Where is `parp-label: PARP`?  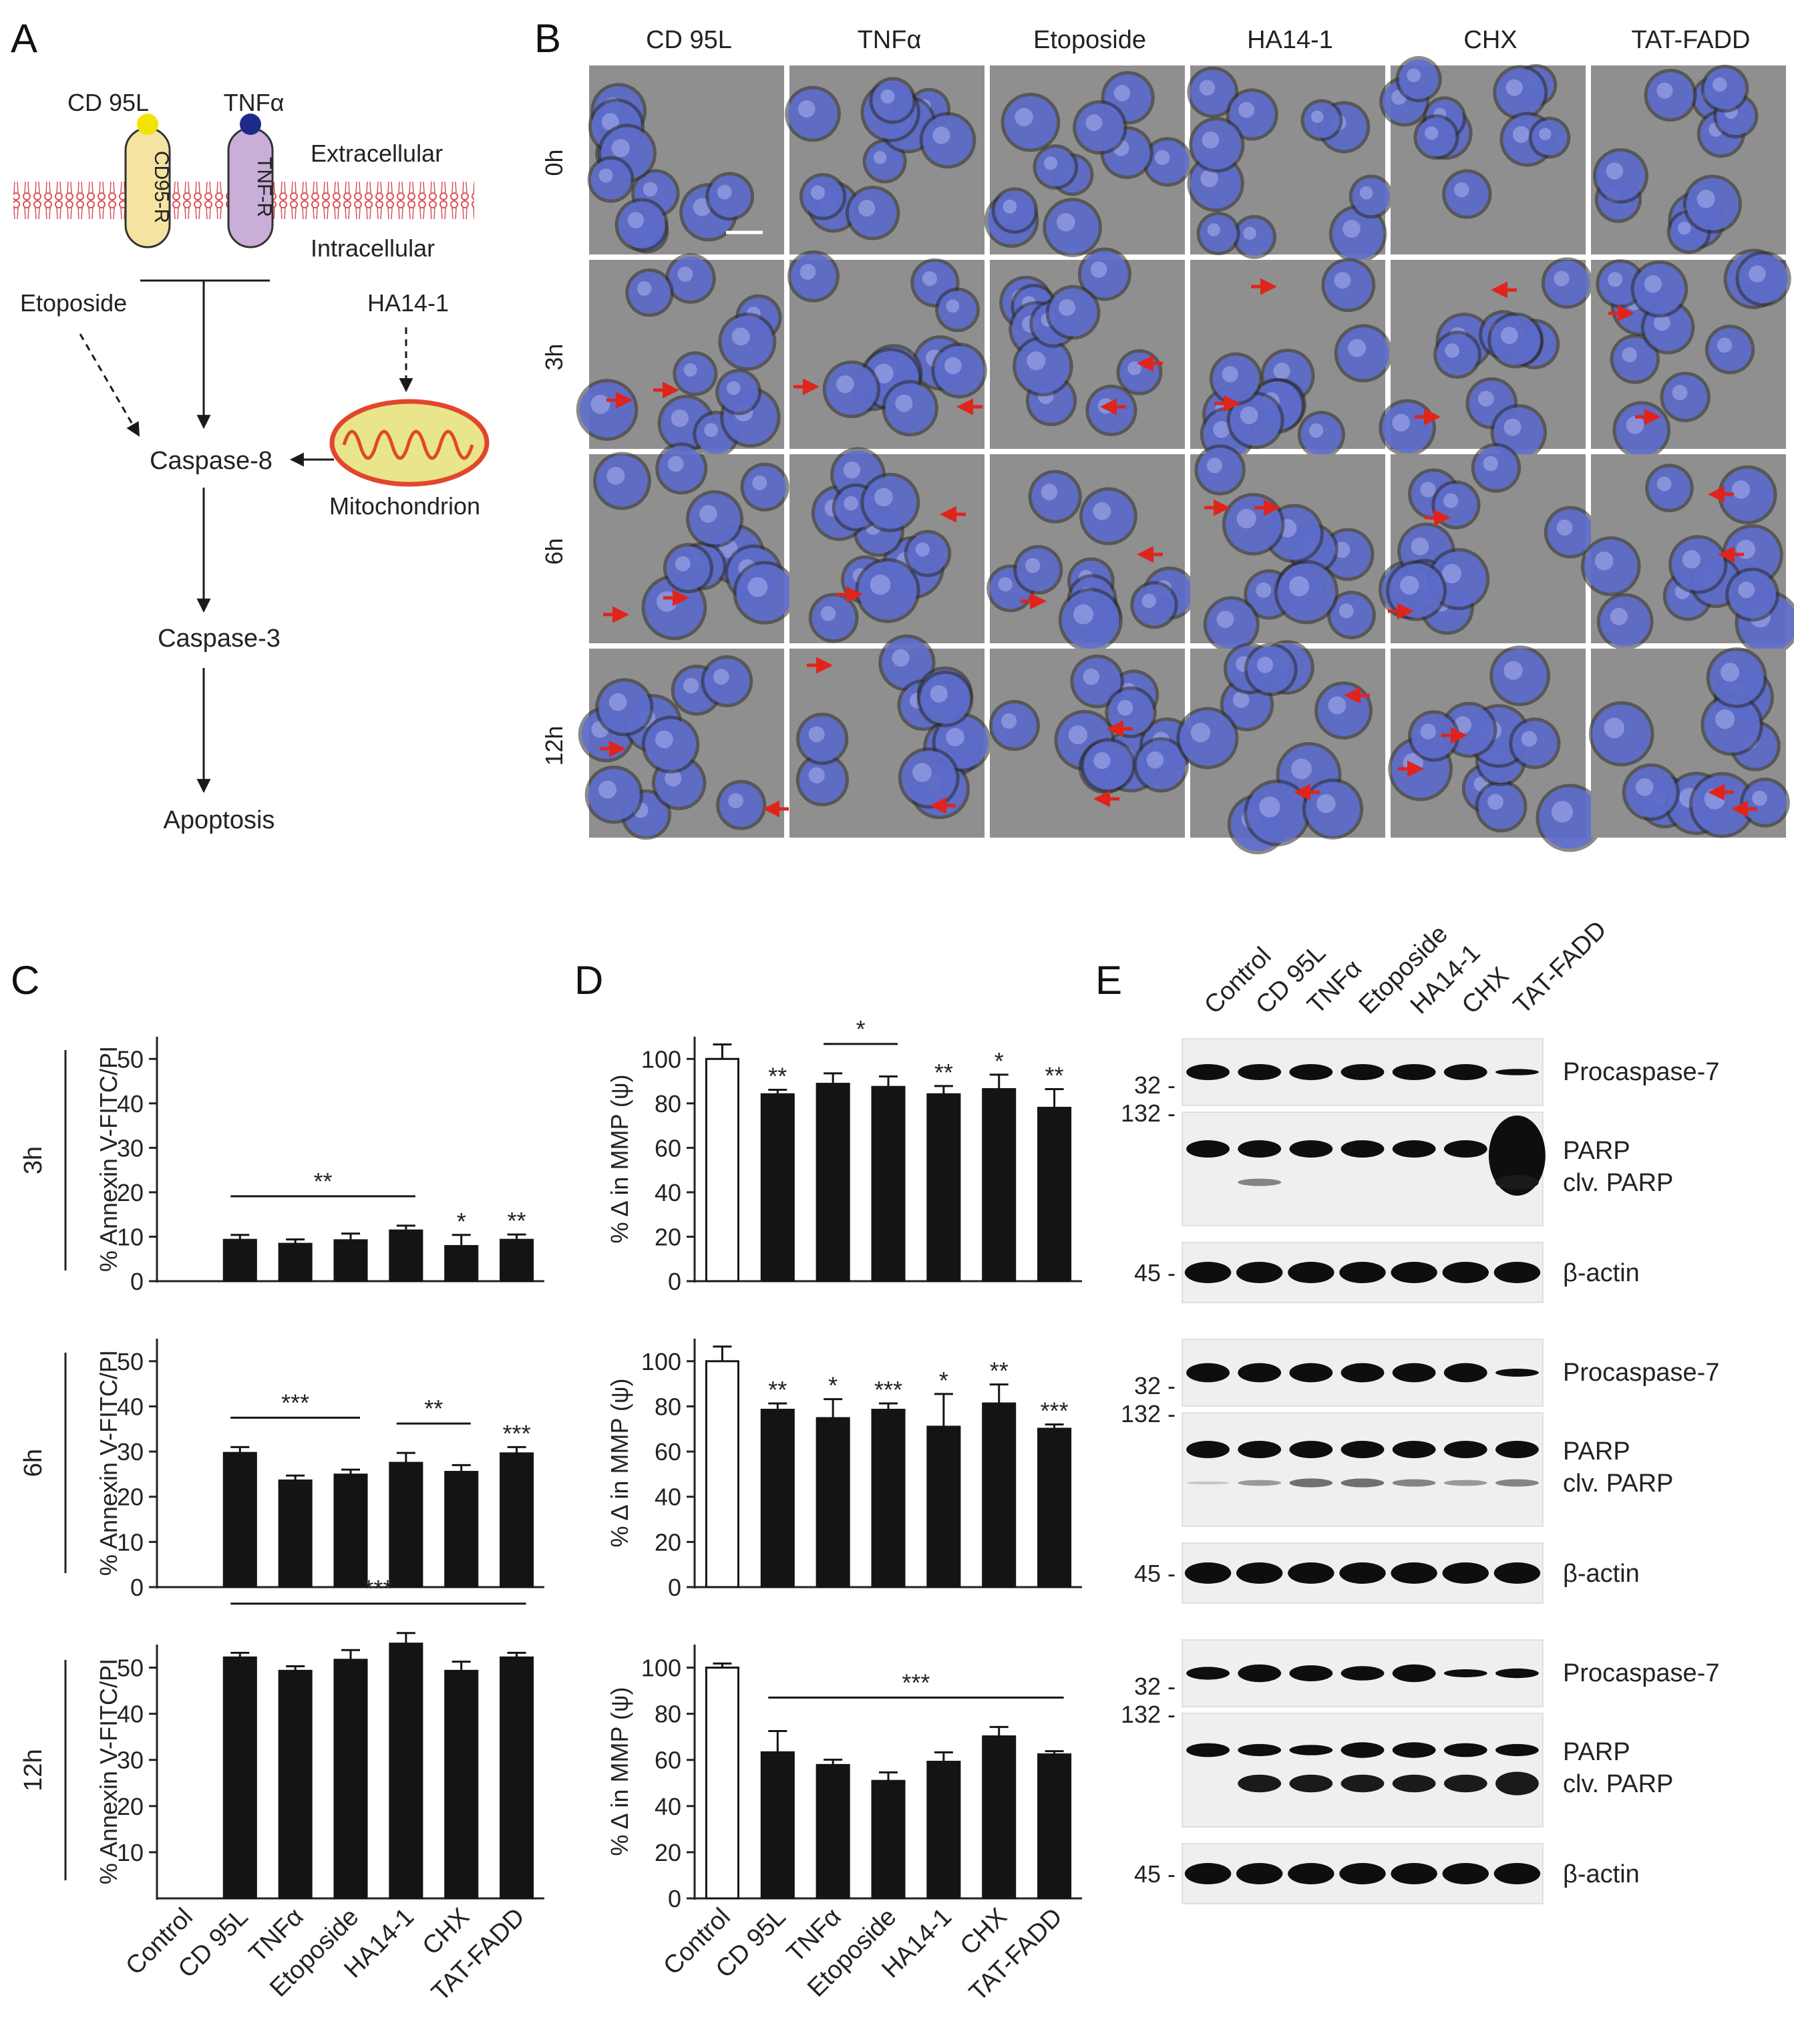 parp-label: PARP is located at coordinates (1596, 1151).